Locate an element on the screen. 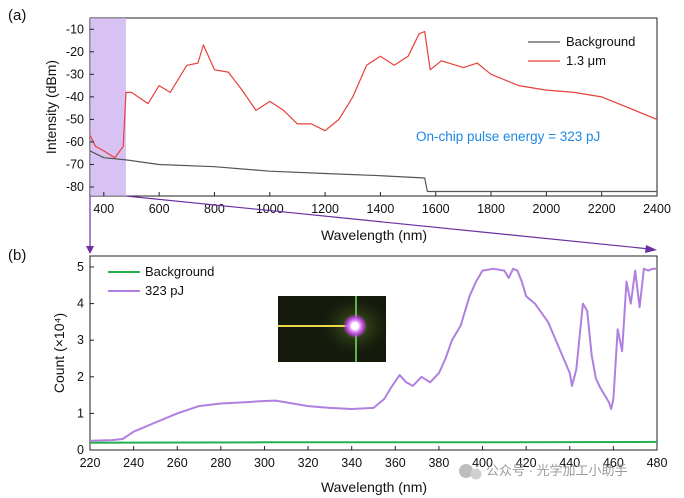  panel-a-y-tick-label: -60 is located at coordinates (75, 142).